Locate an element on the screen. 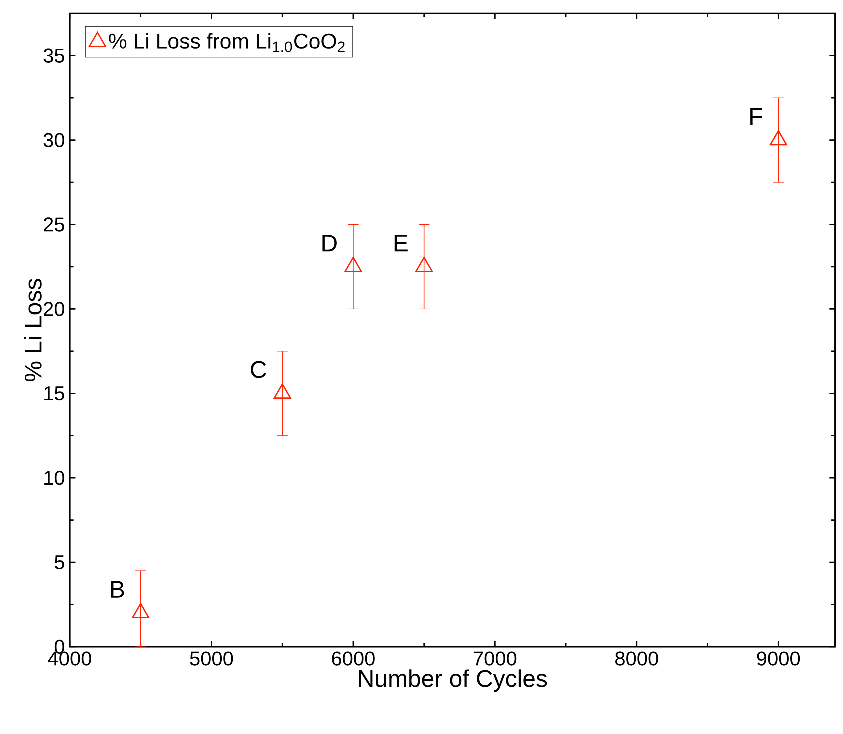  x-tick-label: 6000 is located at coordinates (353, 659).